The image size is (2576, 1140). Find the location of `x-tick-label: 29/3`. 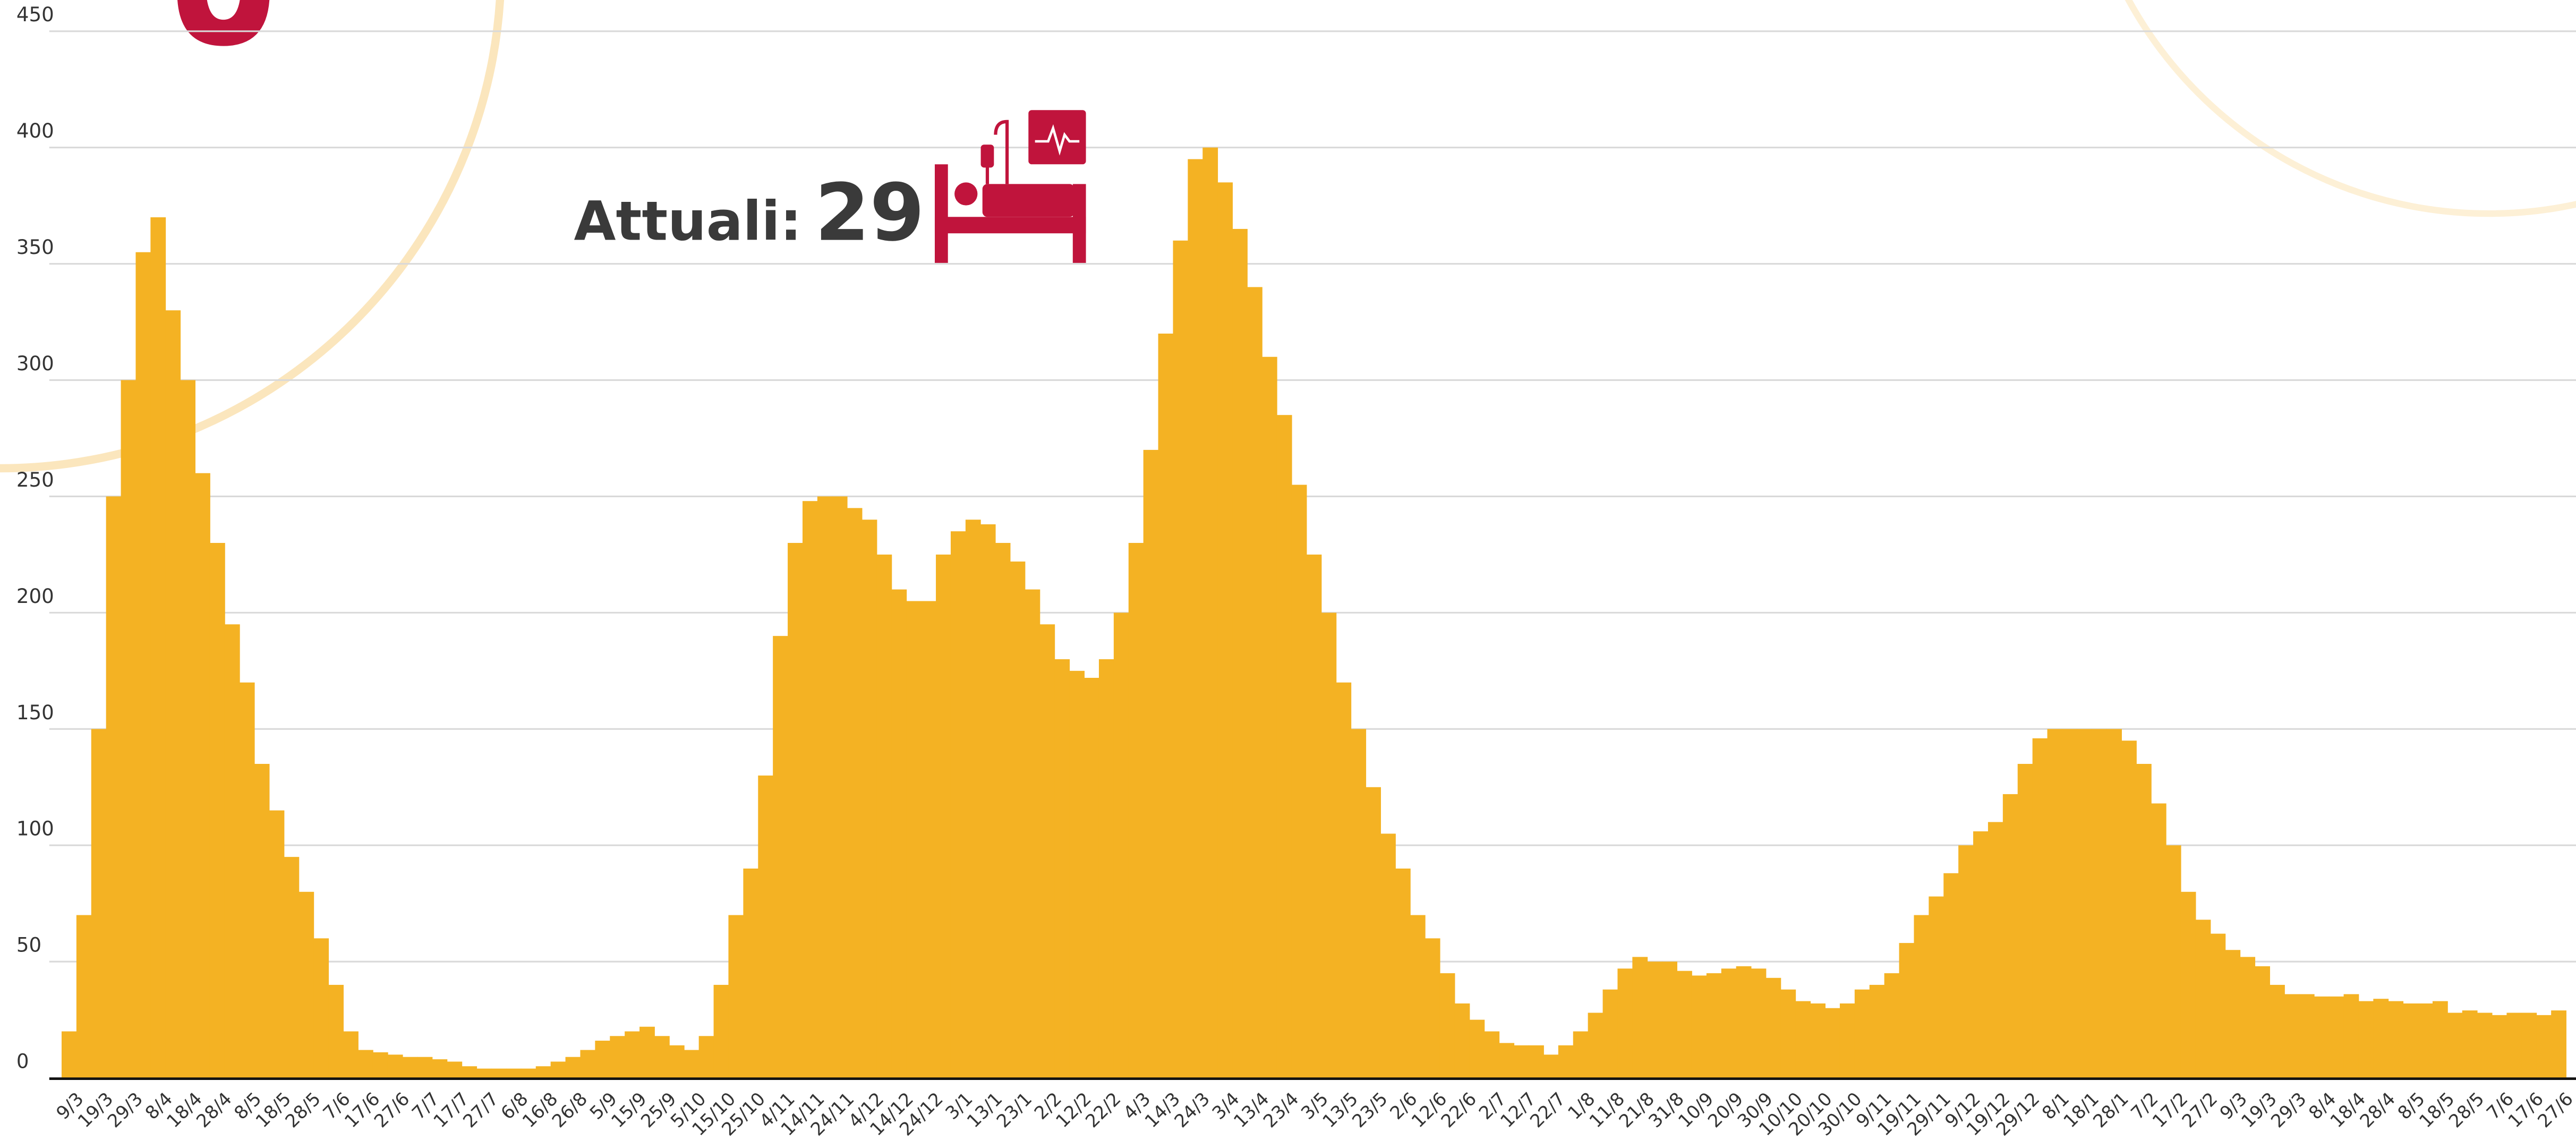

x-tick-label: 29/3 is located at coordinates (126, 1110).